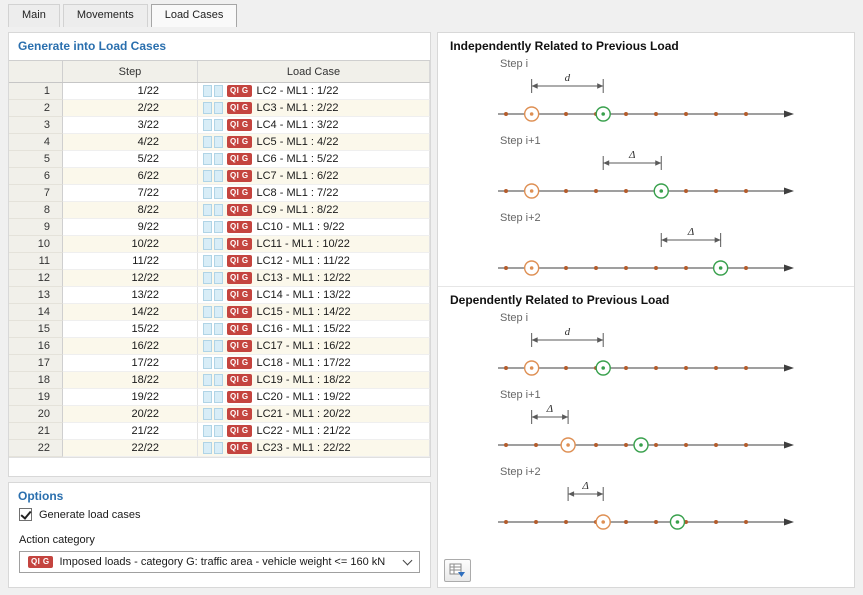 Image resolution: width=863 pixels, height=595 pixels. What do you see at coordinates (36, 159) in the screenshot?
I see `row-number: 5` at bounding box center [36, 159].